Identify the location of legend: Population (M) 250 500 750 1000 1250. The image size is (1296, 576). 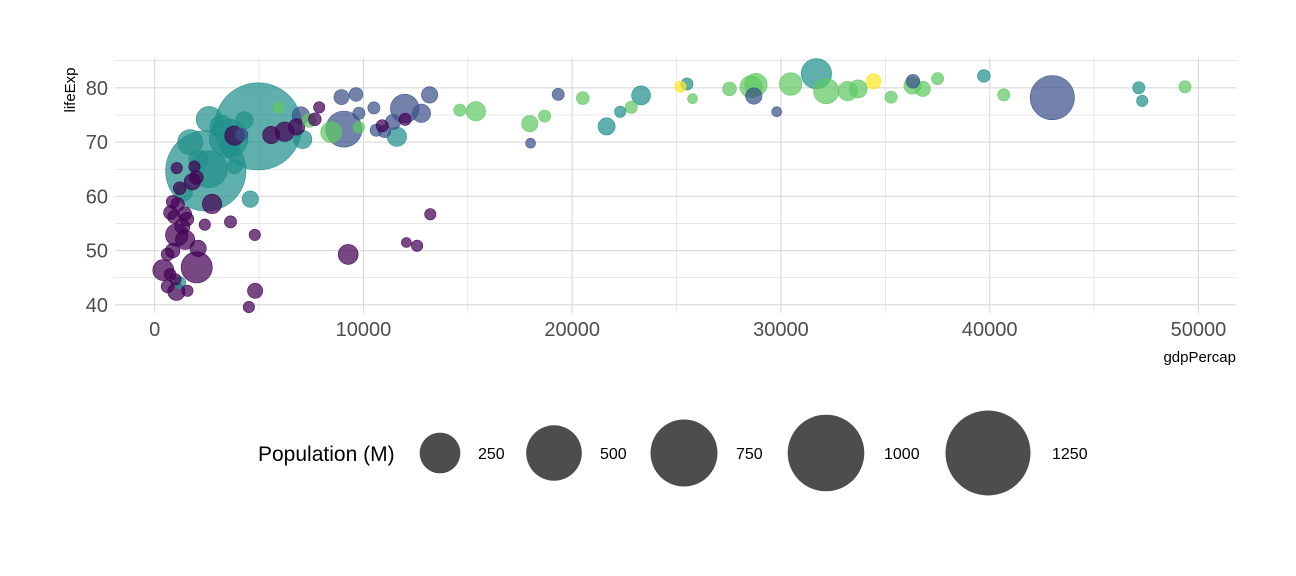
(673, 453).